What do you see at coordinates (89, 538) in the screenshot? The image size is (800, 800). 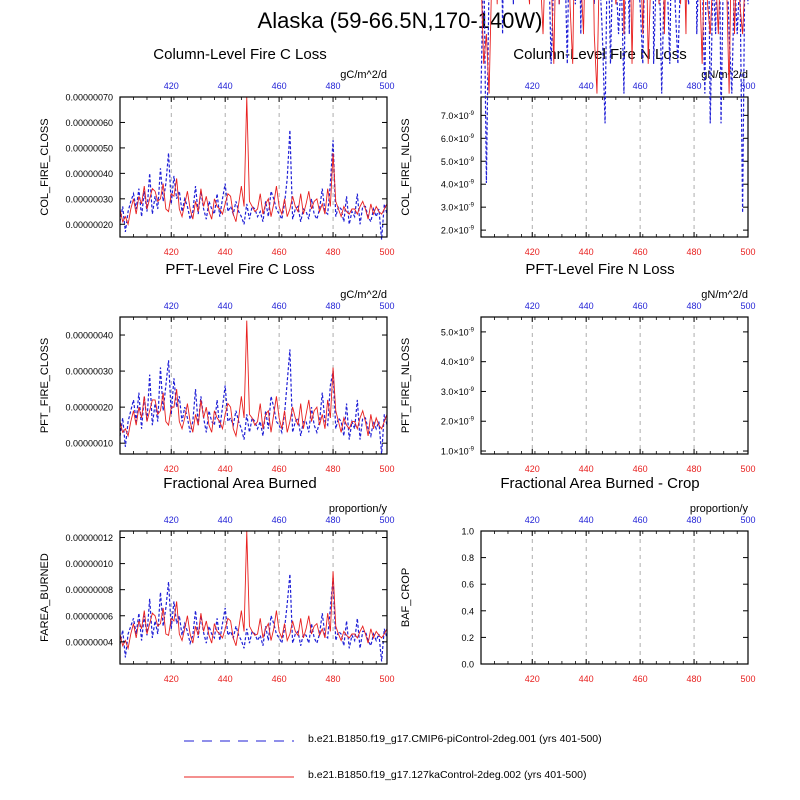 I see `y-tick-label: 0.00000012` at bounding box center [89, 538].